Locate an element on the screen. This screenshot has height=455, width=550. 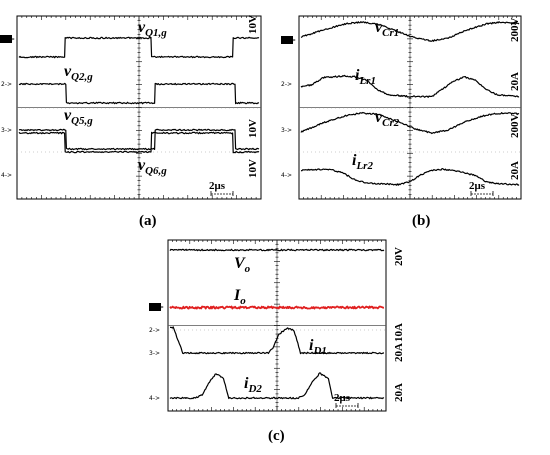
trace-vQ1,g is located at coordinates (139, 47).